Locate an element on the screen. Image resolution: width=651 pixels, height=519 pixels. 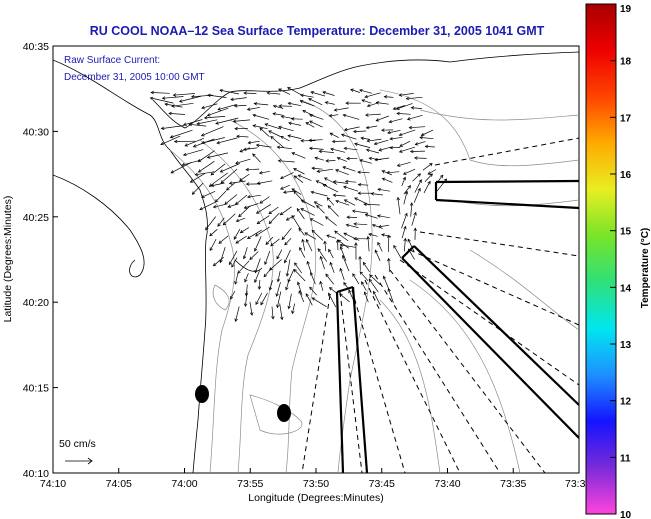
colorbar-ticks: 19 18 17 16 15 14 13 12 11 10 is located at coordinates (621, 261).